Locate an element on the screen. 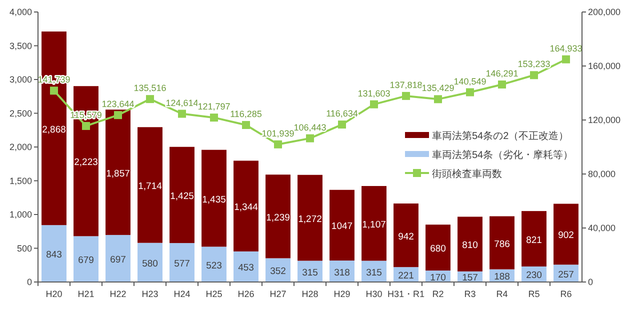 The image size is (640, 327). data-label: 137,818 is located at coordinates (406, 85).